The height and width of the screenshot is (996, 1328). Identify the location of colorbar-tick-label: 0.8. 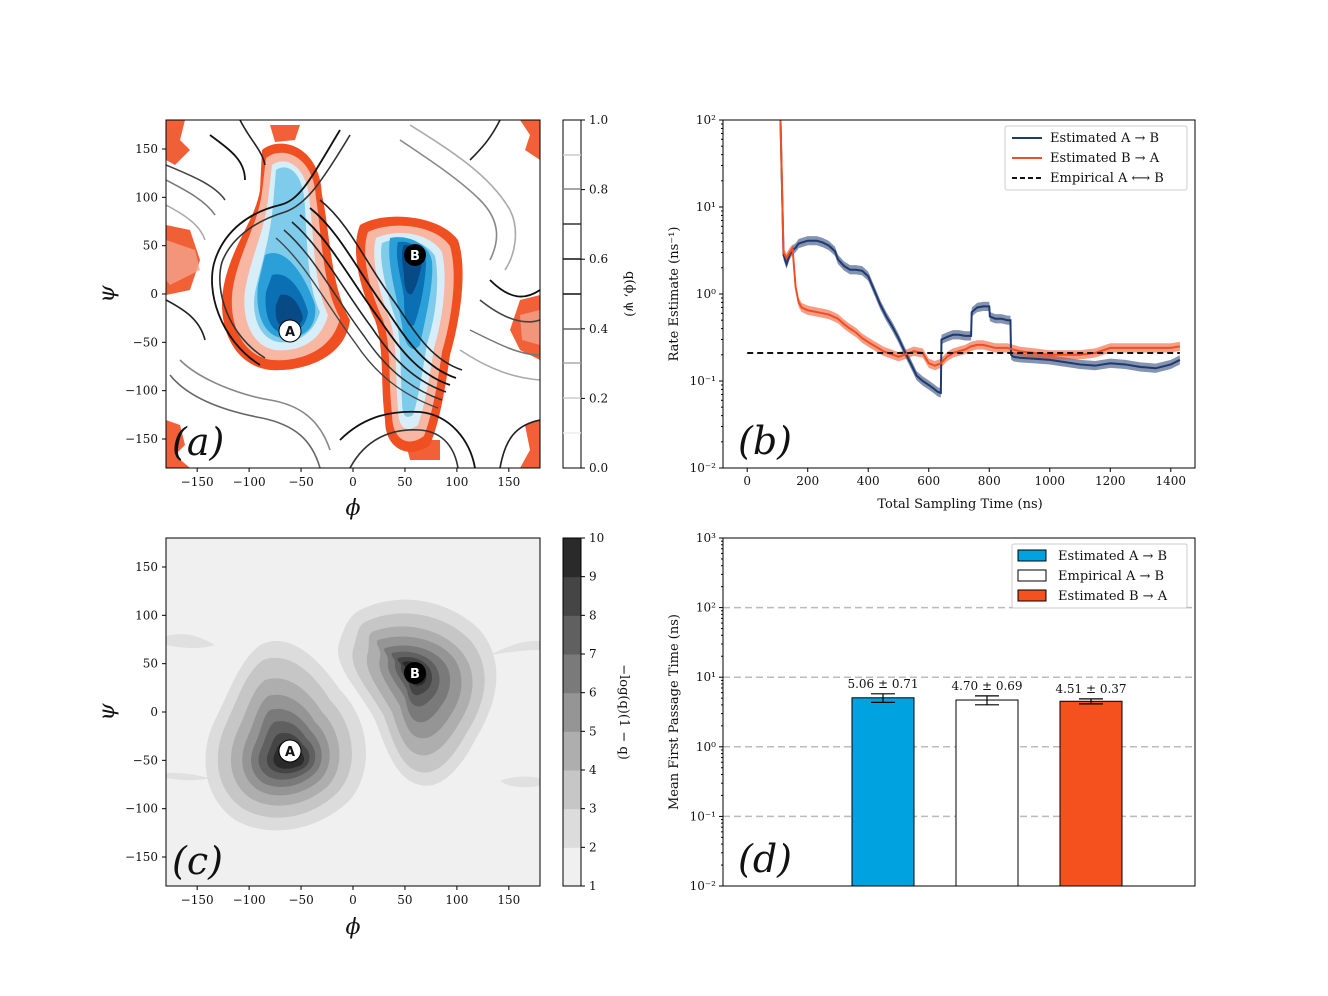
(598, 190).